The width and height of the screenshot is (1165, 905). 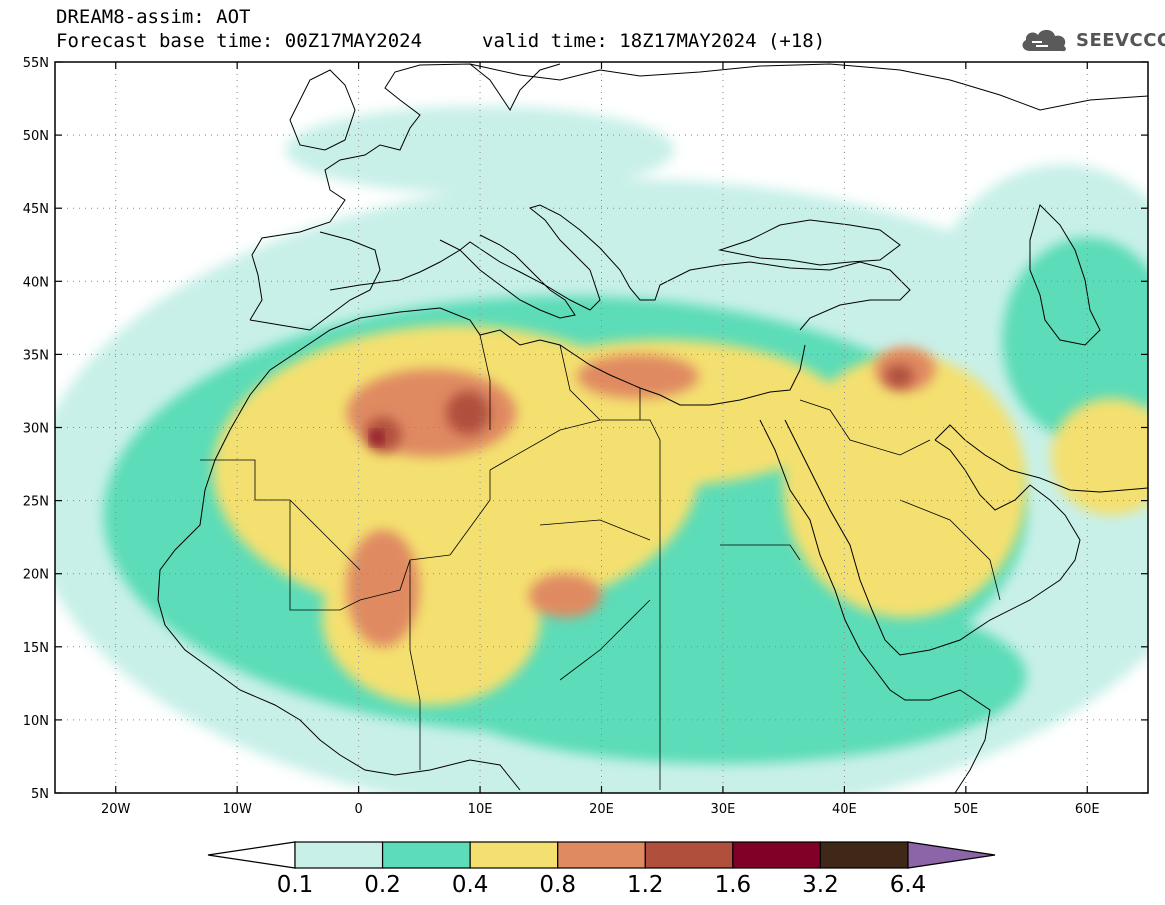 I want to click on lon-tick-label: 30E, so click(x=723, y=809).